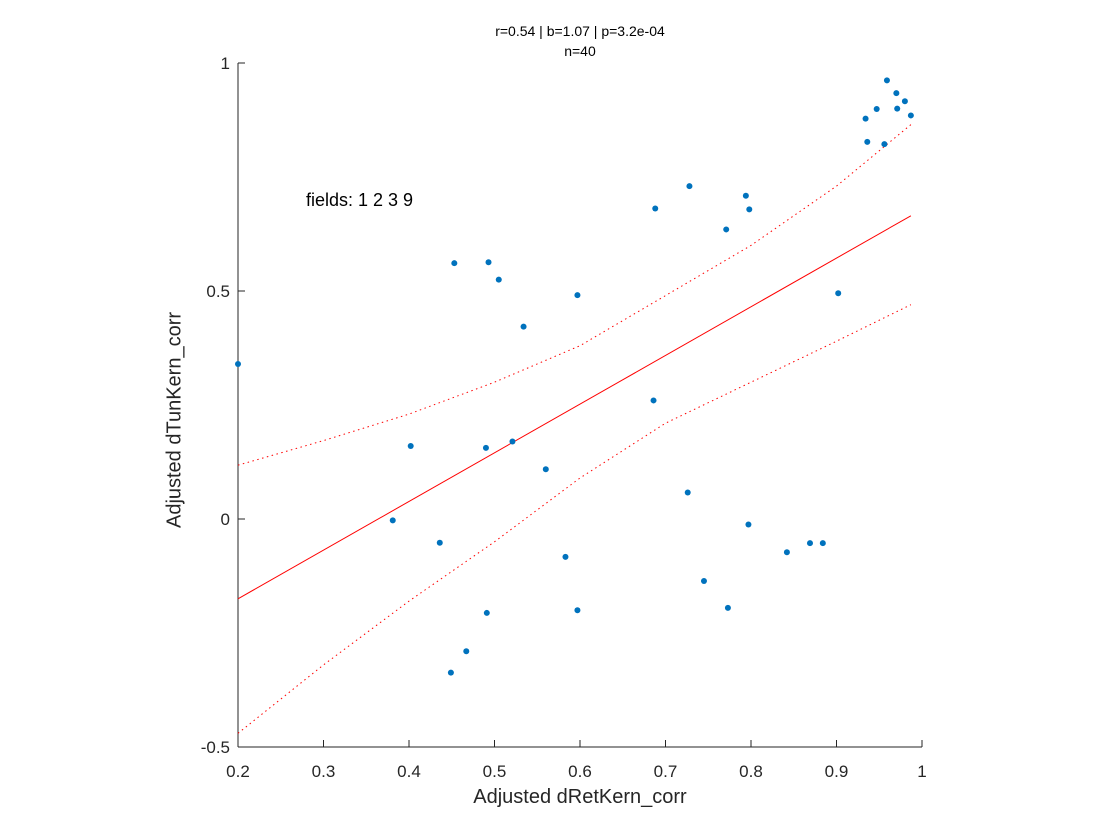 Image resolution: width=1120 pixels, height=840 pixels. I want to click on x-axis-label: Adjusted dRetKern_corr, so click(580, 797).